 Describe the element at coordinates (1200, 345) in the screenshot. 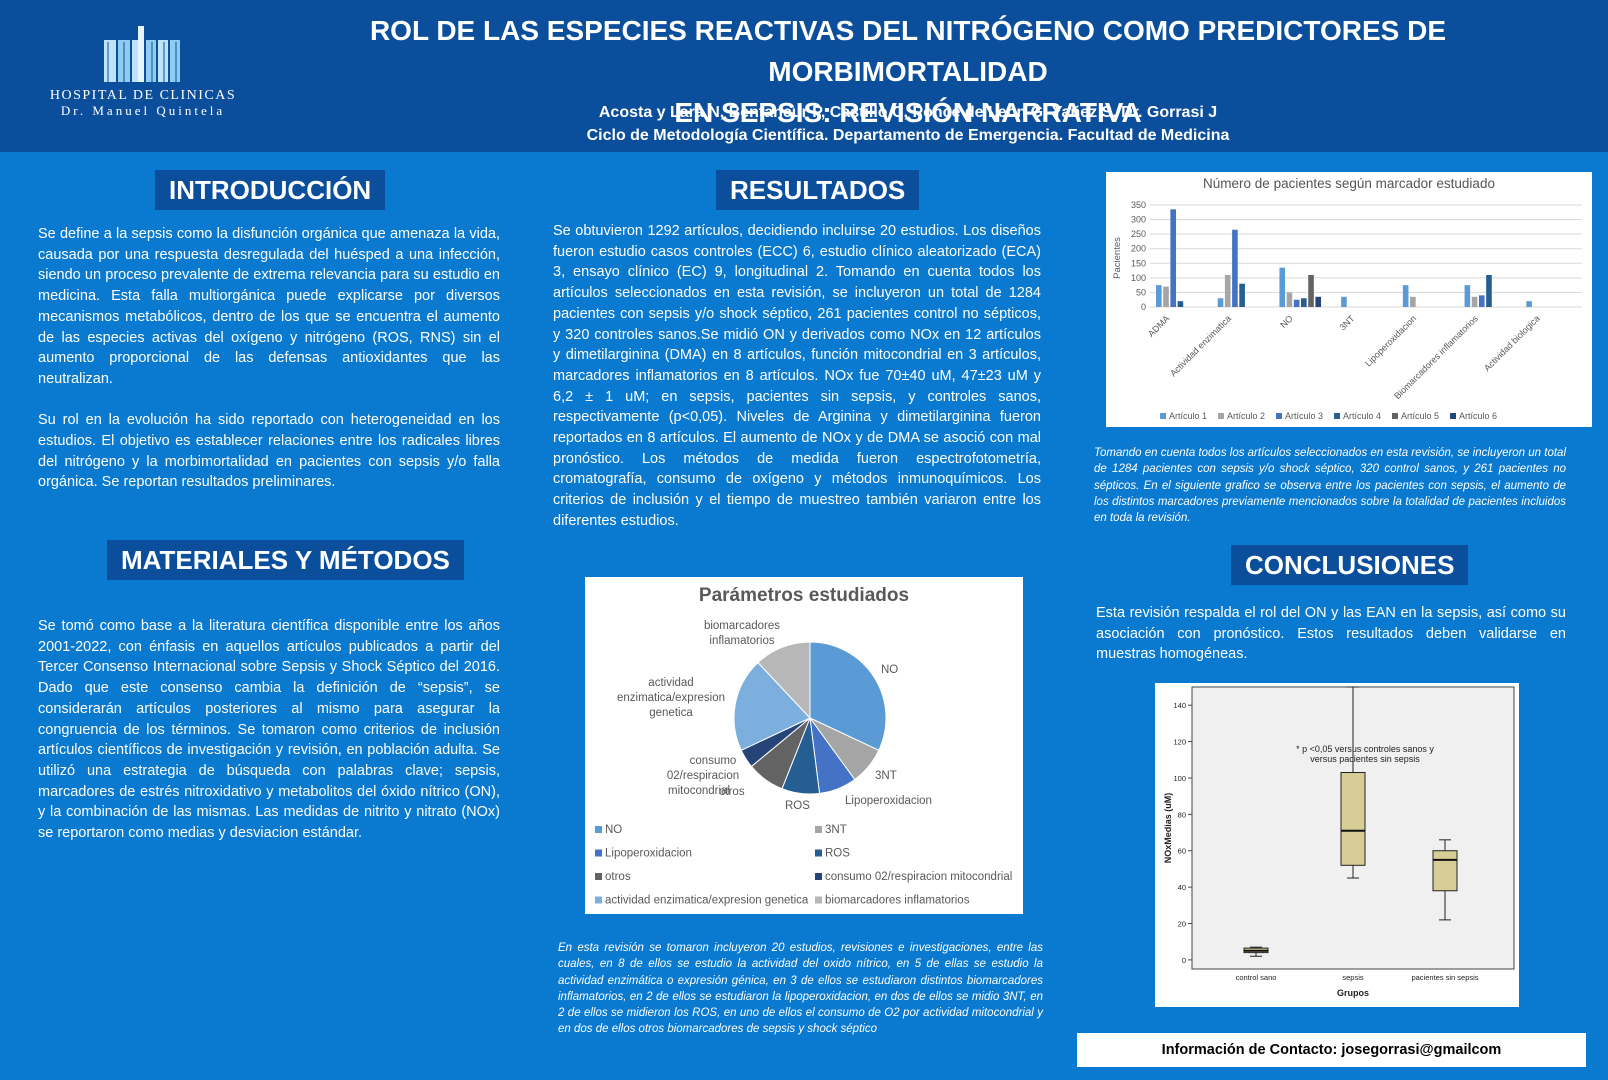

I see `bar-xtick-label: Actividad enzimatica` at that location.